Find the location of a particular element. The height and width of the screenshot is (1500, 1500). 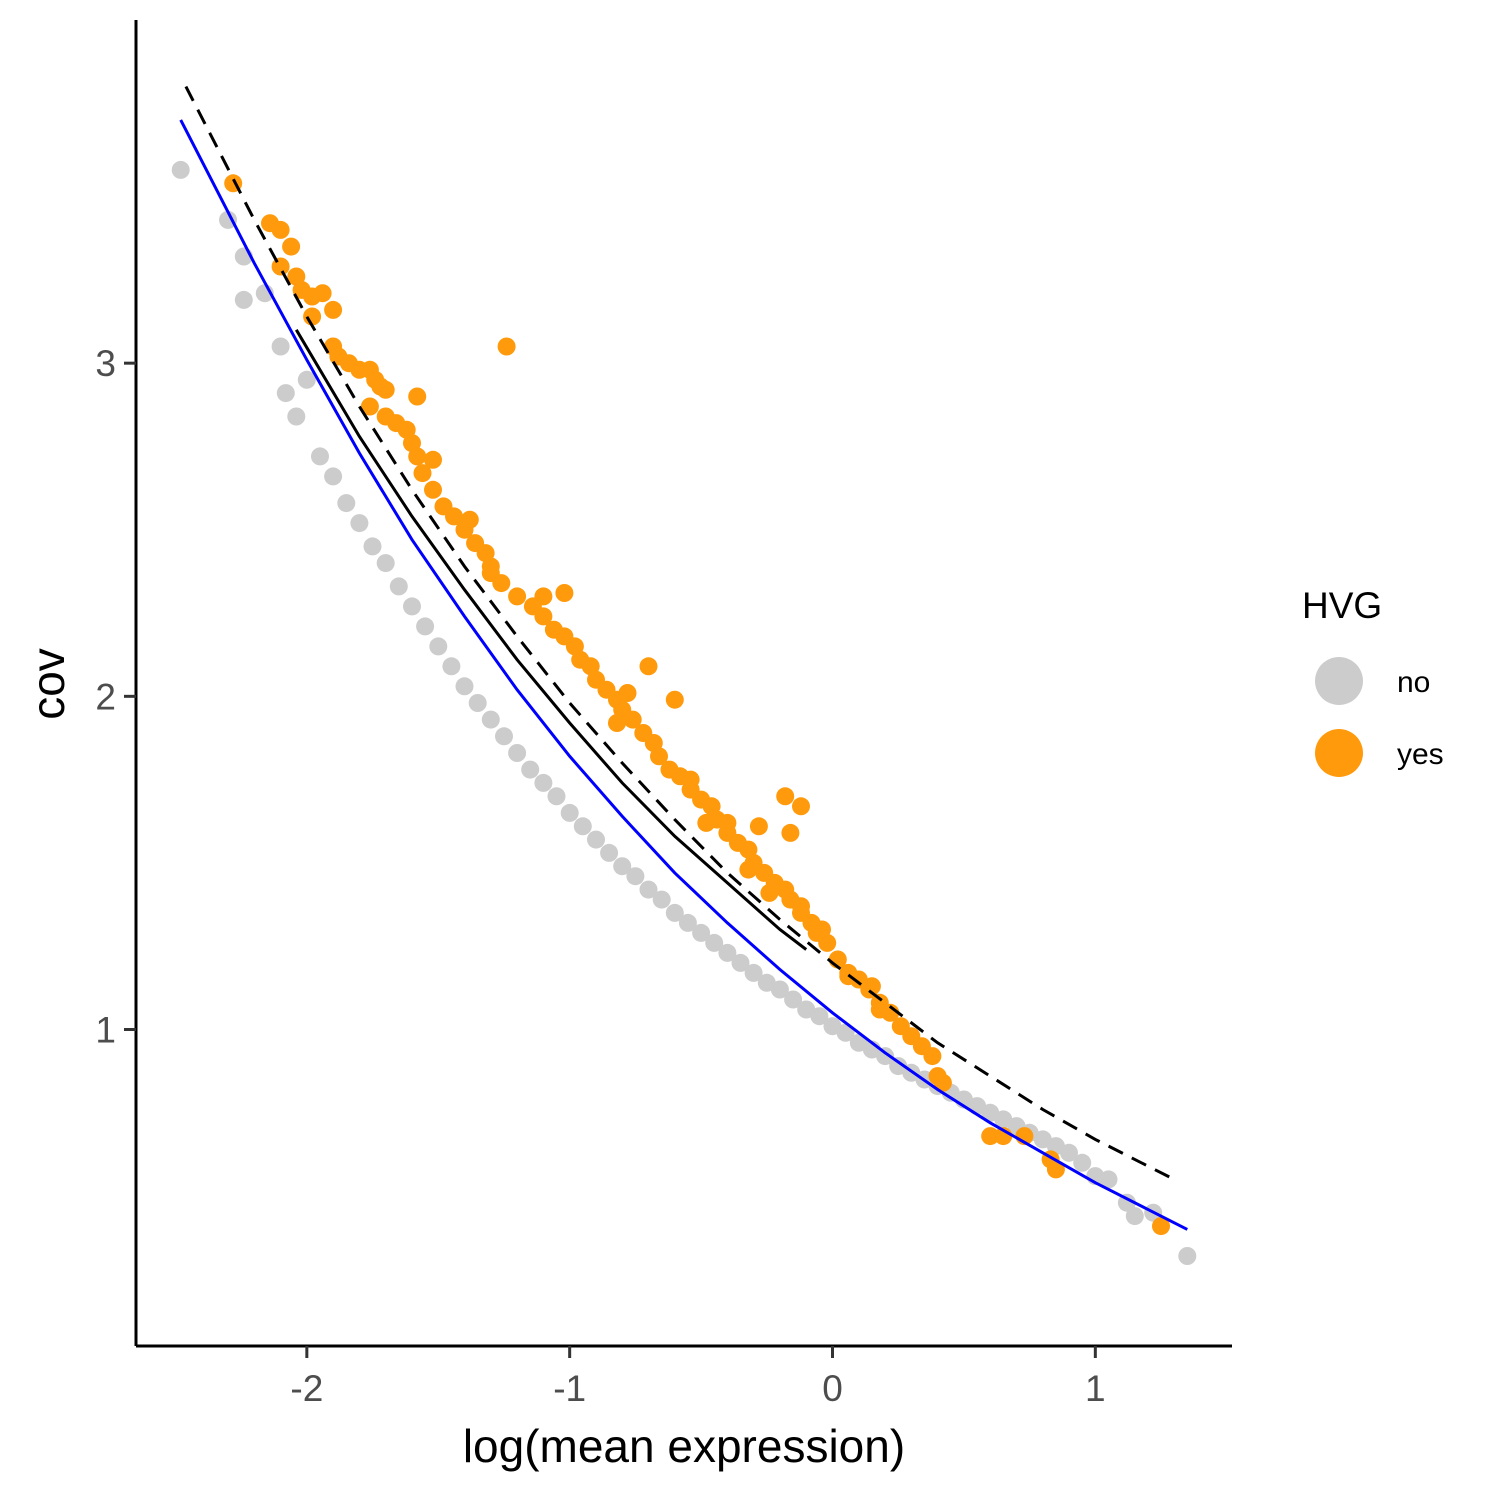

legend-label-no: no is located at coordinates (1413, 682).